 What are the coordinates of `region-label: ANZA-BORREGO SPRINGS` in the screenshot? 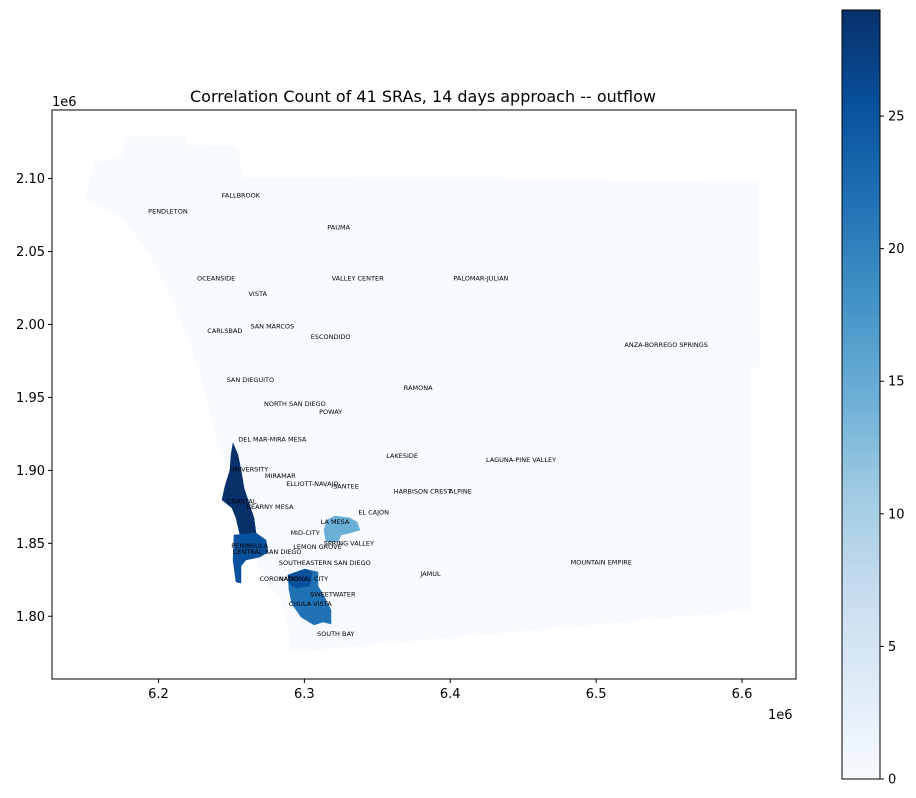 It's located at (666, 345).